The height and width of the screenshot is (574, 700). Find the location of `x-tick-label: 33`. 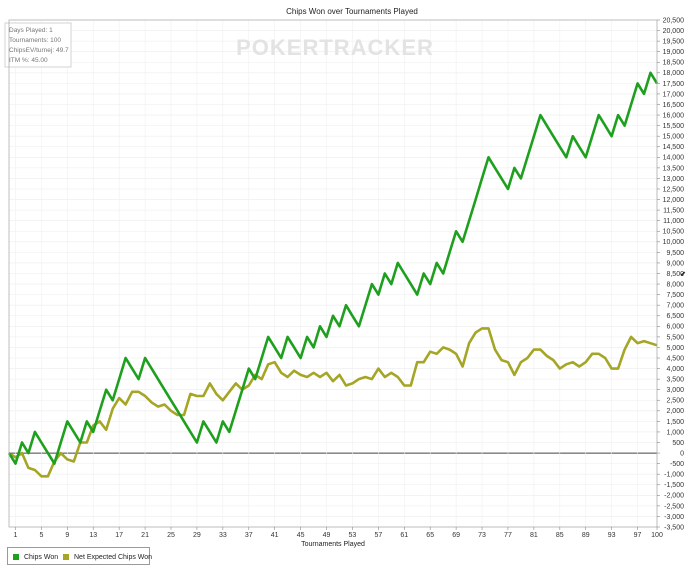

x-tick-label: 33 is located at coordinates (223, 535).